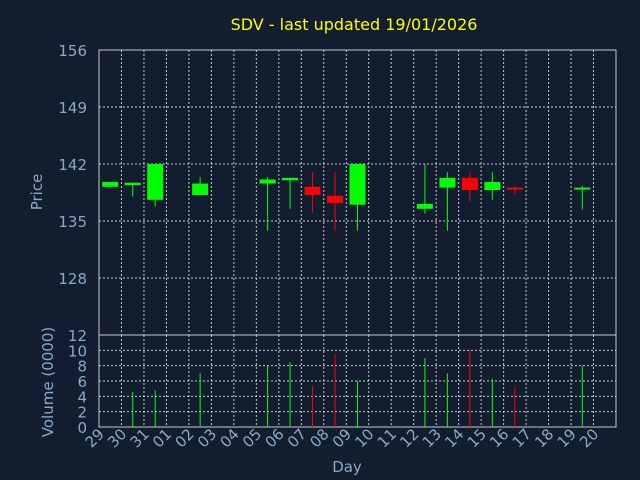 The width and height of the screenshot is (640, 480). I want to click on chart-title: SDV - last updated 19/01/2026, so click(354, 24).